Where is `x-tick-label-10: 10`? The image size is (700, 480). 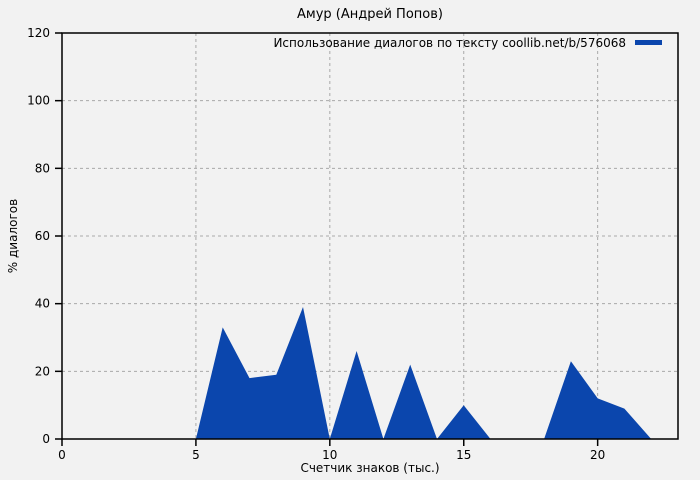 x-tick-label-10: 10 is located at coordinates (329, 455).